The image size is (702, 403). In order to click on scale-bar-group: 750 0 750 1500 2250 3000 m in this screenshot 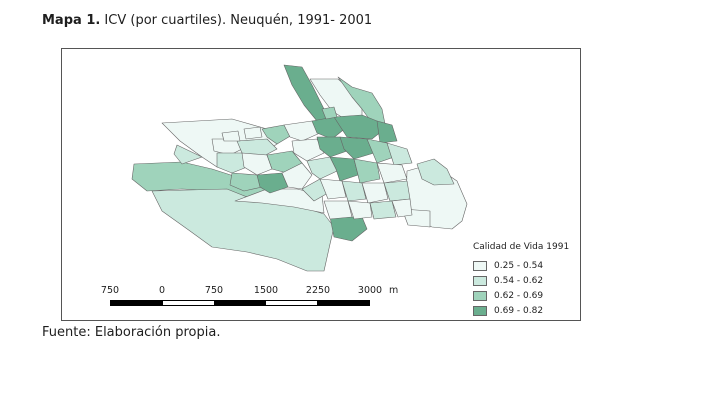, I will do `click(271, 300)`.